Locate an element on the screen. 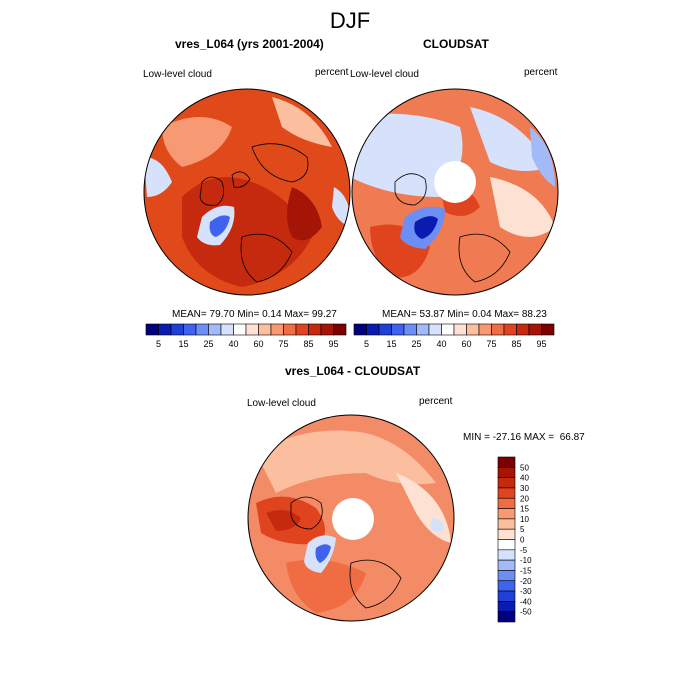 The height and width of the screenshot is (700, 700). panel-1-min-value: 0.14 is located at coordinates (272, 314).